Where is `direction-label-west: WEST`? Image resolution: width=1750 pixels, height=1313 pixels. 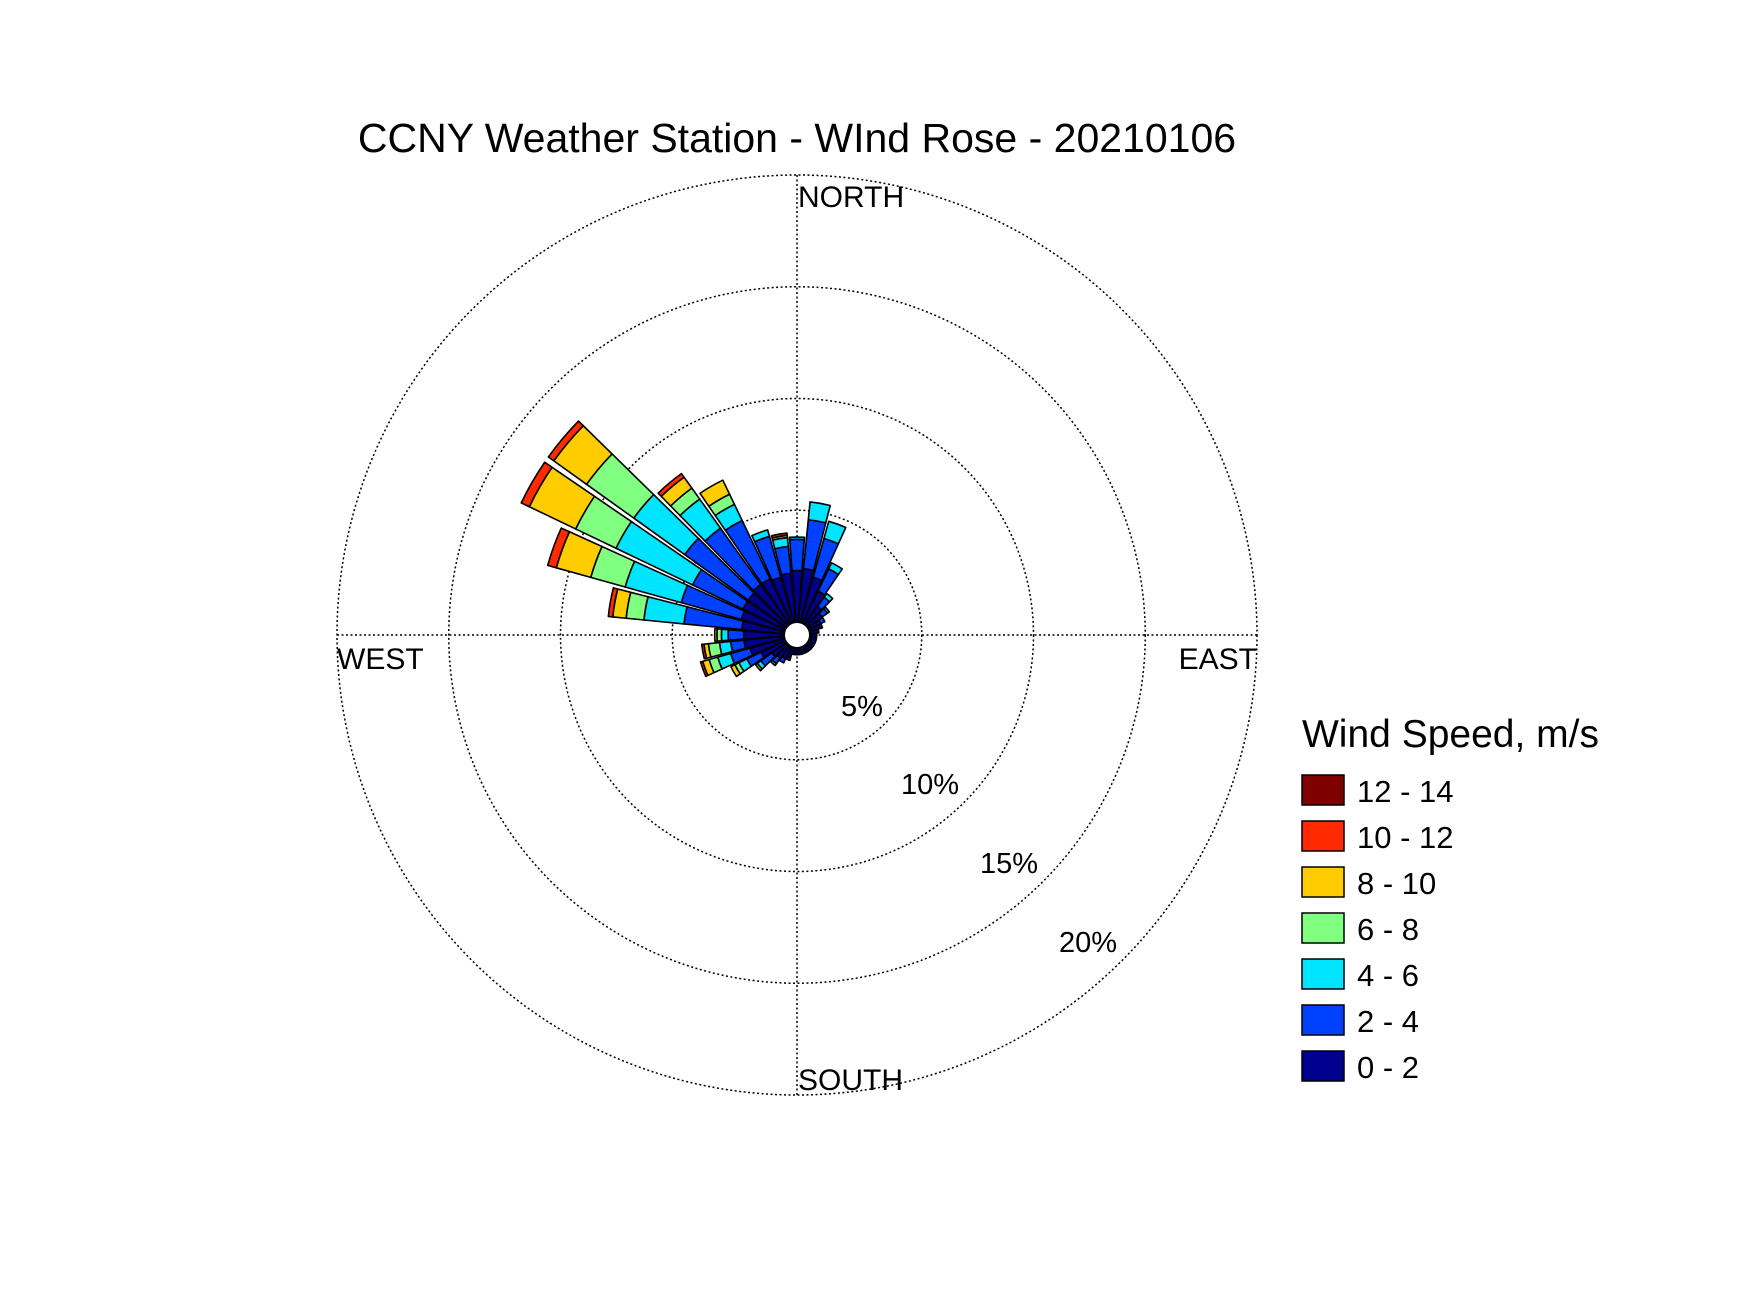 direction-label-west: WEST is located at coordinates (380, 659).